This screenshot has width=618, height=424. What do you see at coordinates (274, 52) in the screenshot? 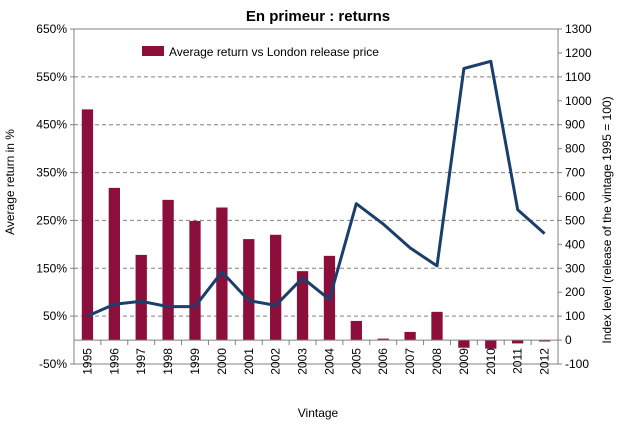
I see `legend-label: Average return vs London release price` at bounding box center [274, 52].